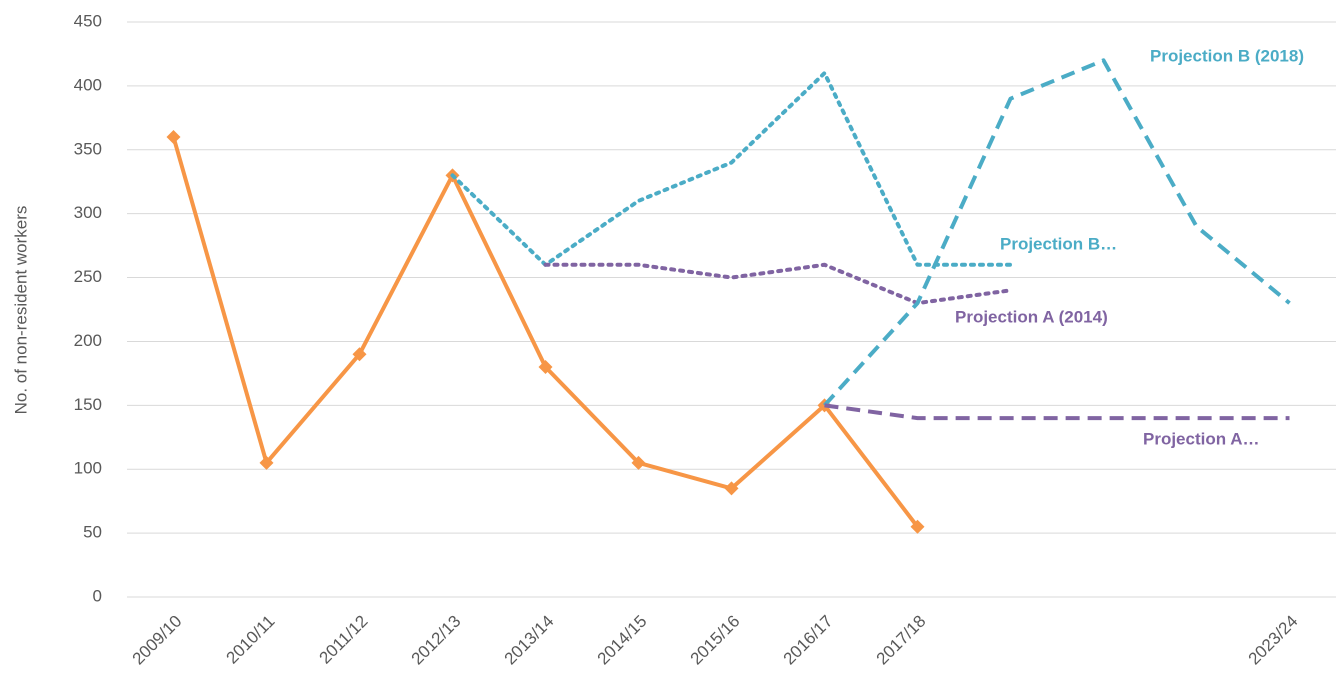  Describe the element at coordinates (808, 640) in the screenshot. I see `x-tick-label: 2016/17` at that location.